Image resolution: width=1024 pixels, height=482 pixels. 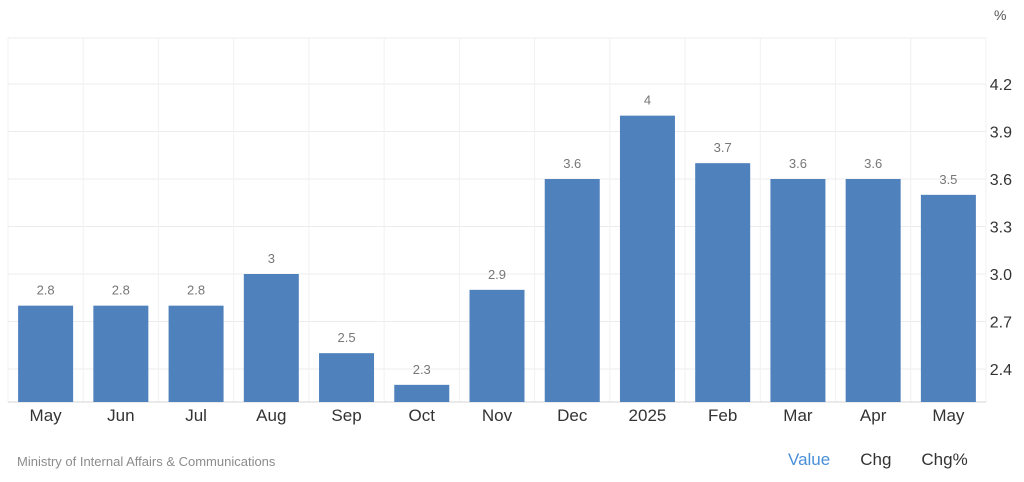 I want to click on y-tick-label: 3.6, so click(x=1001, y=180).